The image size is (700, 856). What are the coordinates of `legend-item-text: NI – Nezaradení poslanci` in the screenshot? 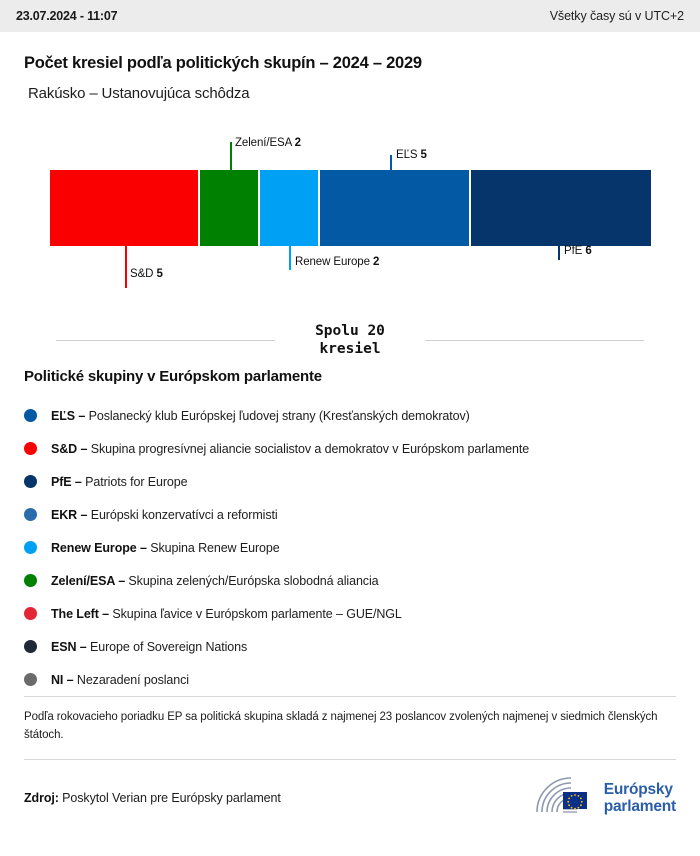 It's located at (120, 680).